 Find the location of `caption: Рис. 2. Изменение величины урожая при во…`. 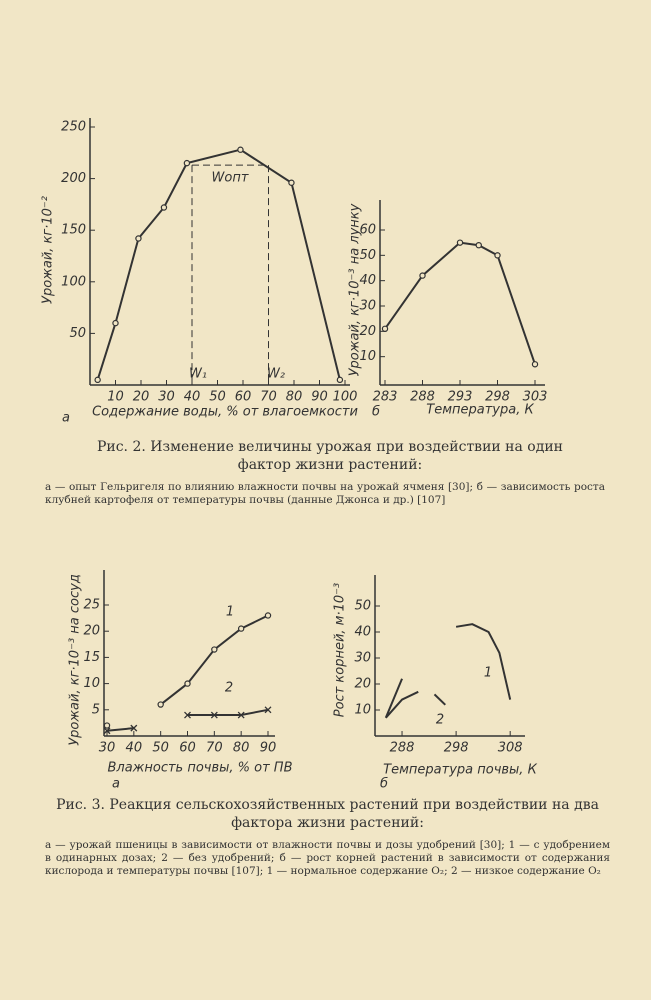

caption: Рис. 2. Изменение величины урожая при во… is located at coordinates (330, 456).